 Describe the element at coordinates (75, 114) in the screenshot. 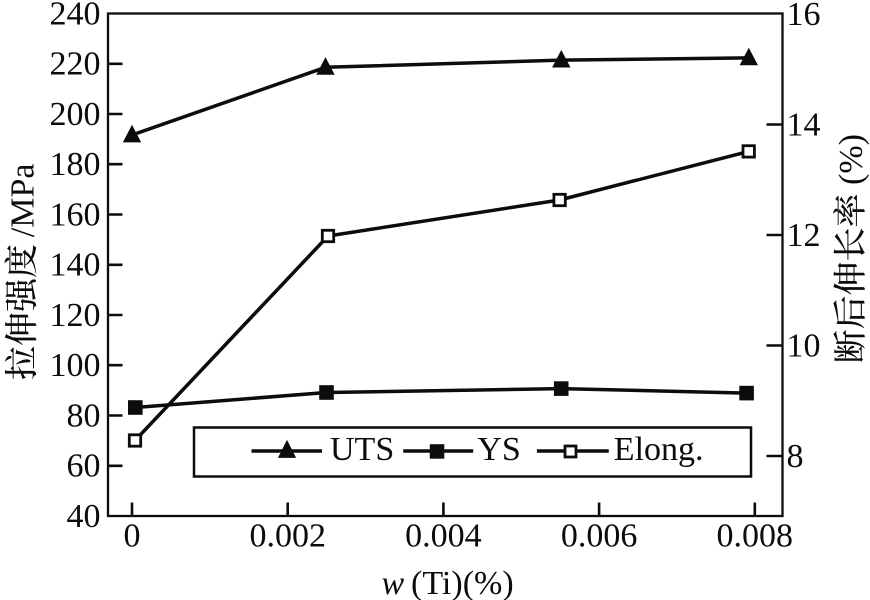

I see `svg-text: 200` at that location.